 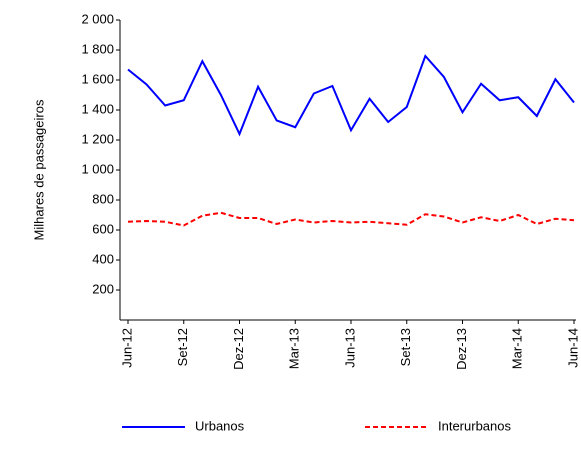 What do you see at coordinates (97, 48) in the screenshot?
I see `y-tick-label: 1 800` at bounding box center [97, 48].